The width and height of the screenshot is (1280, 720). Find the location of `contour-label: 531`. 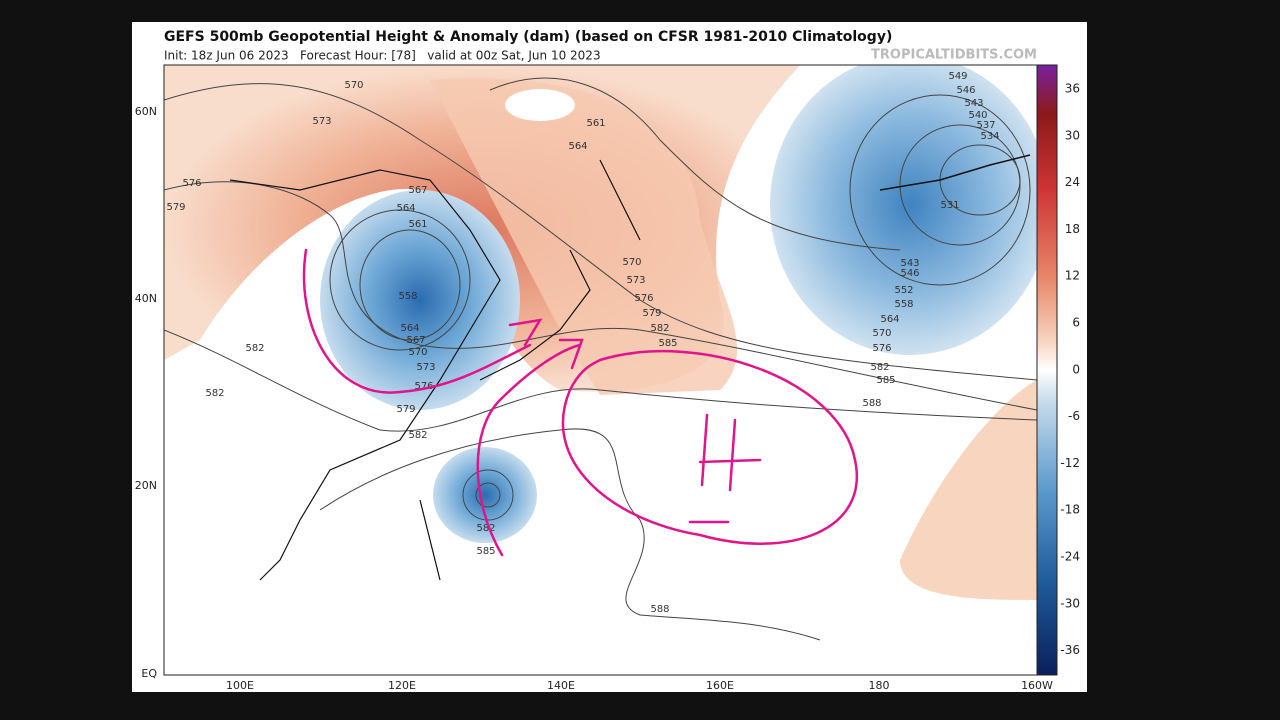

contour-label: 531 is located at coordinates (949, 205).